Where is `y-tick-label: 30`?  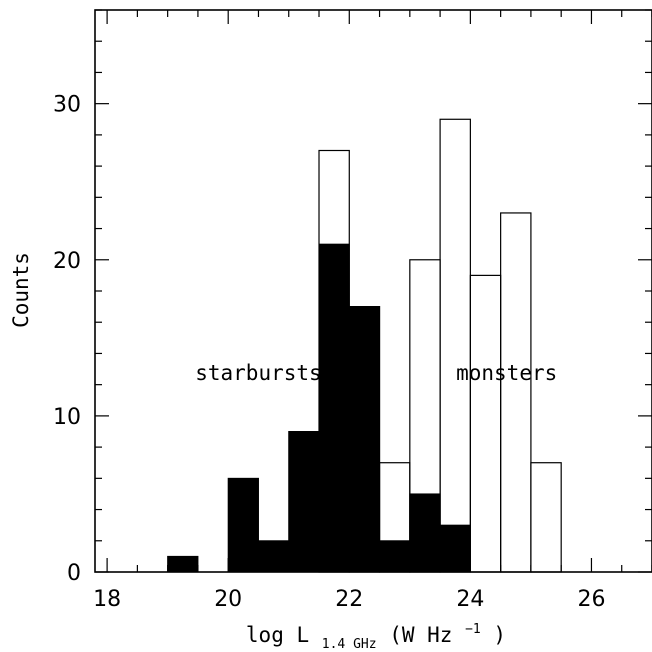 y-tick-label: 30 is located at coordinates (67, 105).